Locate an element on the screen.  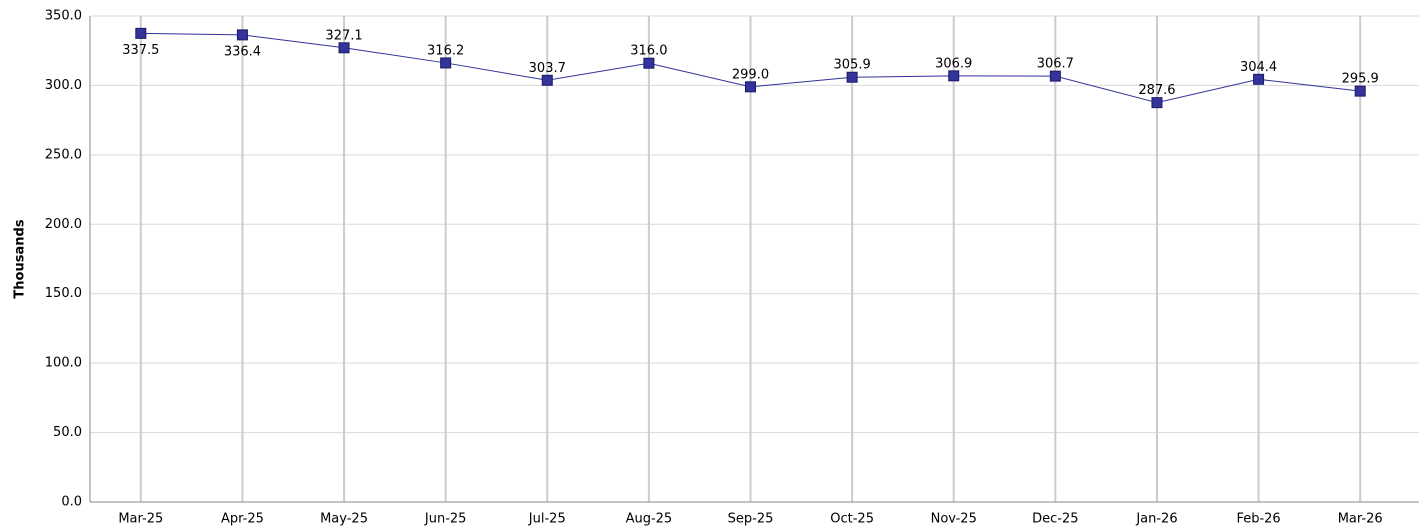
x-tick-label: Sep-25 is located at coordinates (751, 519).